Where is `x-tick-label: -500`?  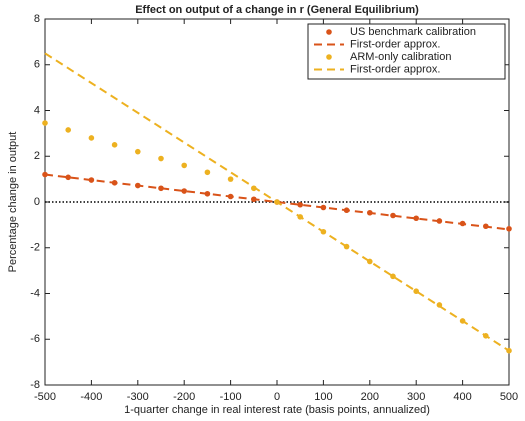
x-tick-label: -500 is located at coordinates (45, 397).